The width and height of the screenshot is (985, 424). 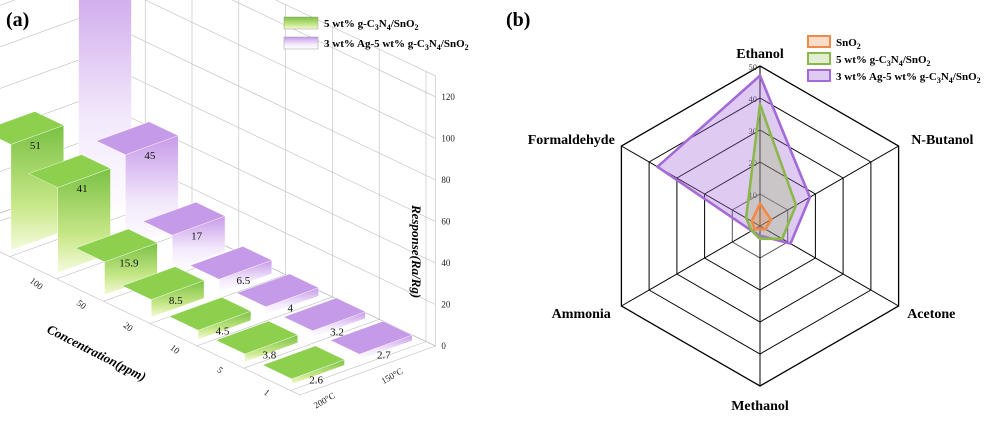 I want to click on bar: 3.2, so click(x=324, y=317).